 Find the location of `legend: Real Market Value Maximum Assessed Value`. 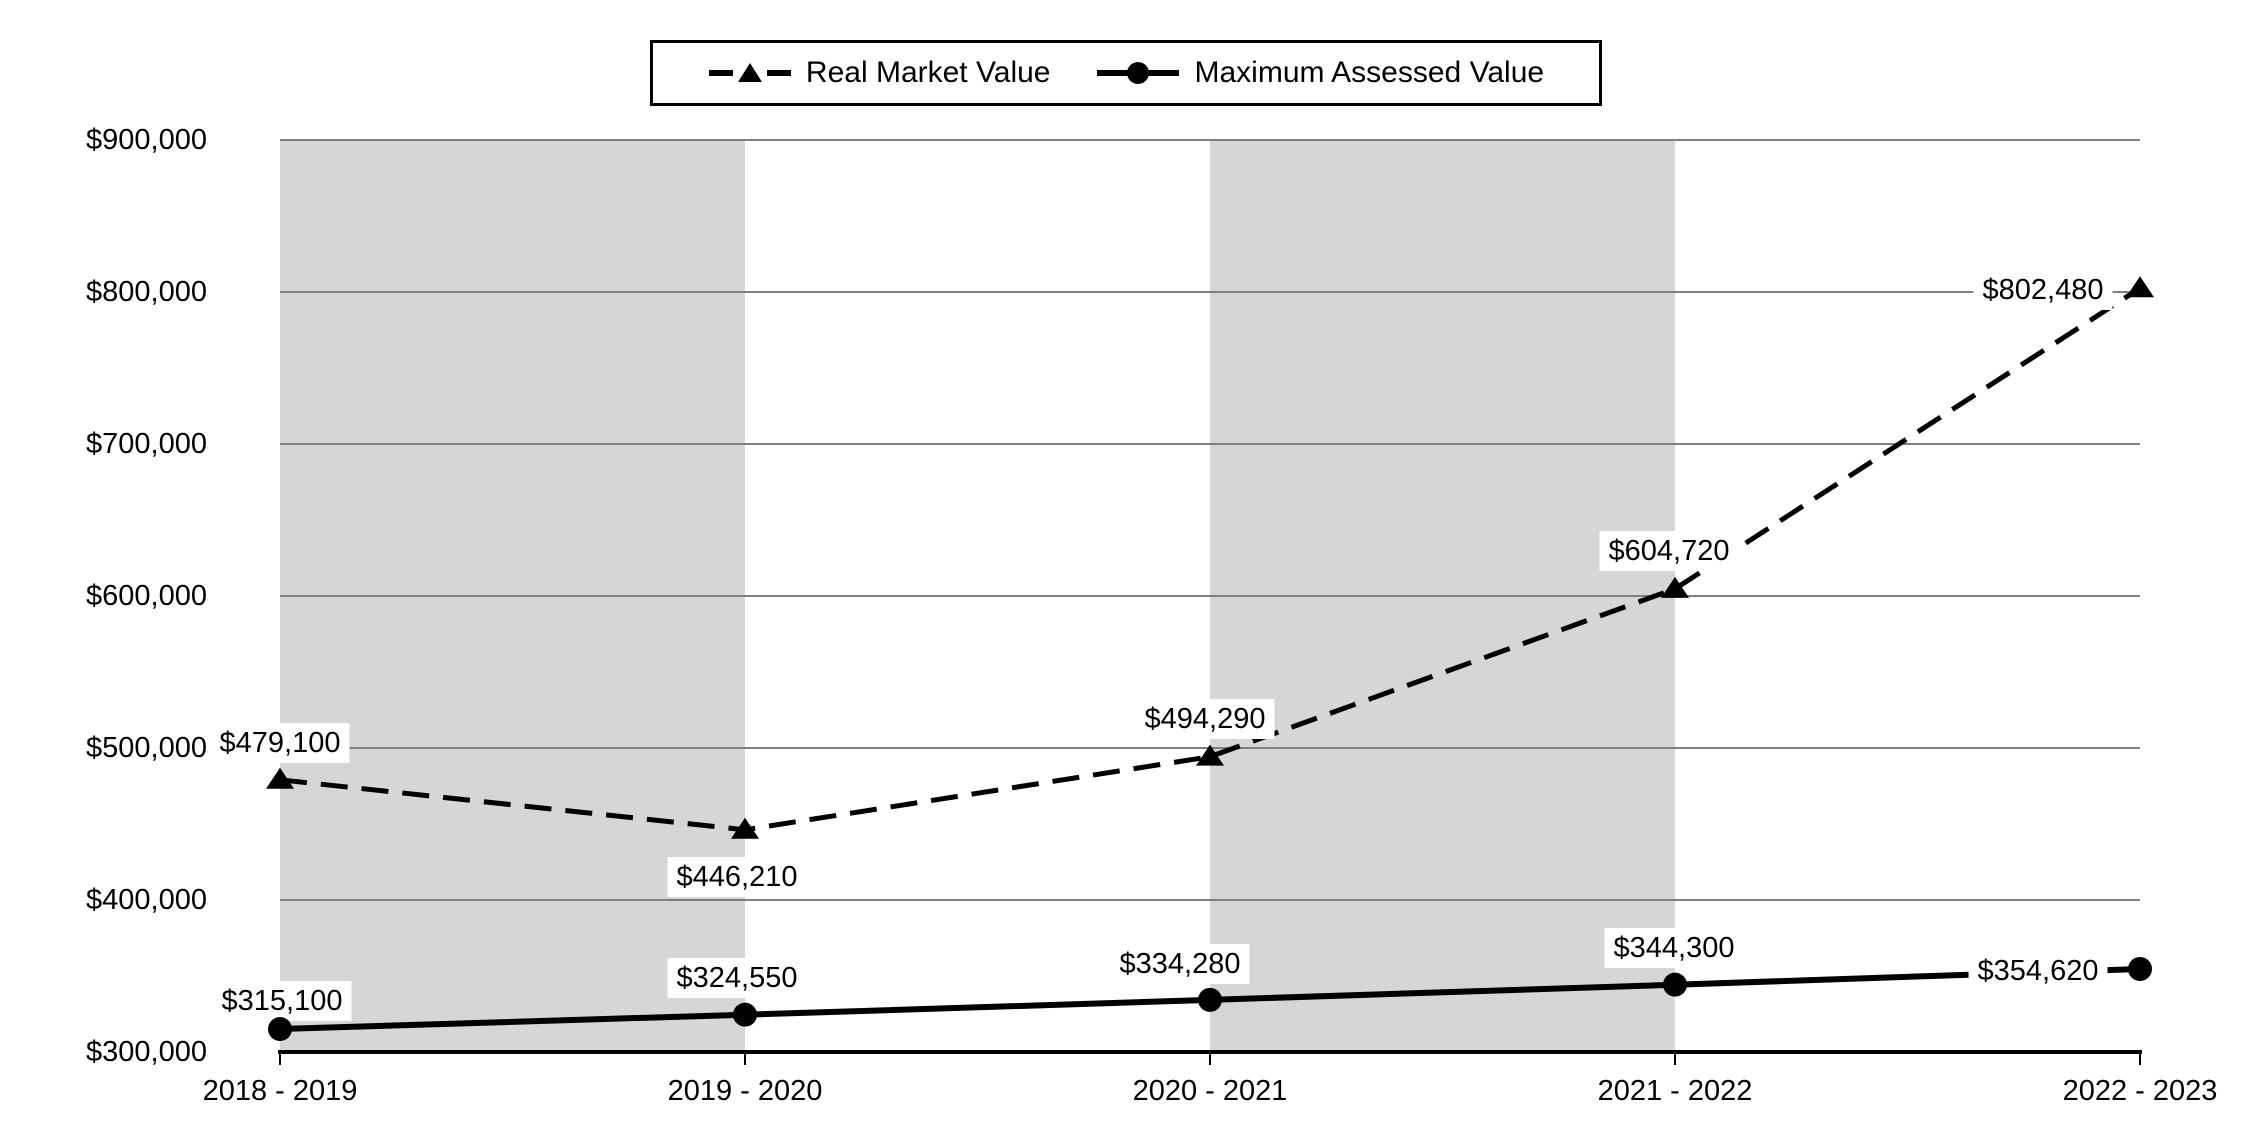

legend: Real Market Value Maximum Assessed Value is located at coordinates (1126, 73).